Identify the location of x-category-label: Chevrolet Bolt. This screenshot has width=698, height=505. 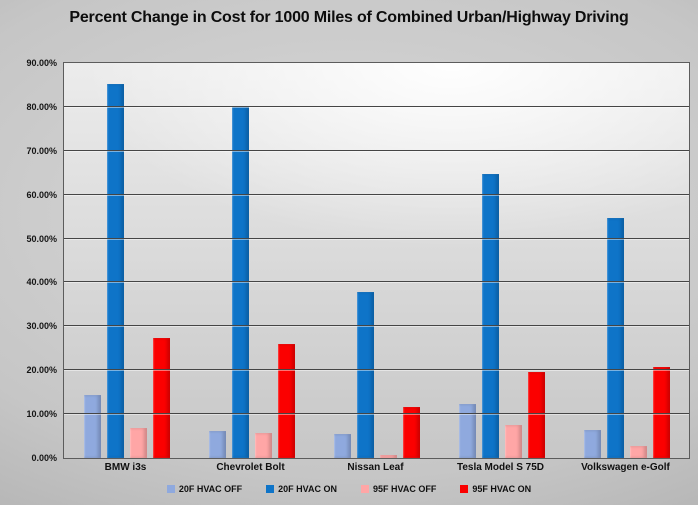
(250, 467).